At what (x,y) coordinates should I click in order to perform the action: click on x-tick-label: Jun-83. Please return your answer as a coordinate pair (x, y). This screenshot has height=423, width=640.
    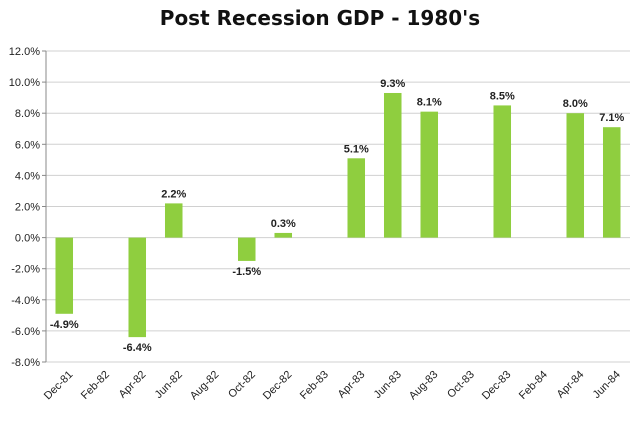
    Looking at the image, I should click on (388, 385).